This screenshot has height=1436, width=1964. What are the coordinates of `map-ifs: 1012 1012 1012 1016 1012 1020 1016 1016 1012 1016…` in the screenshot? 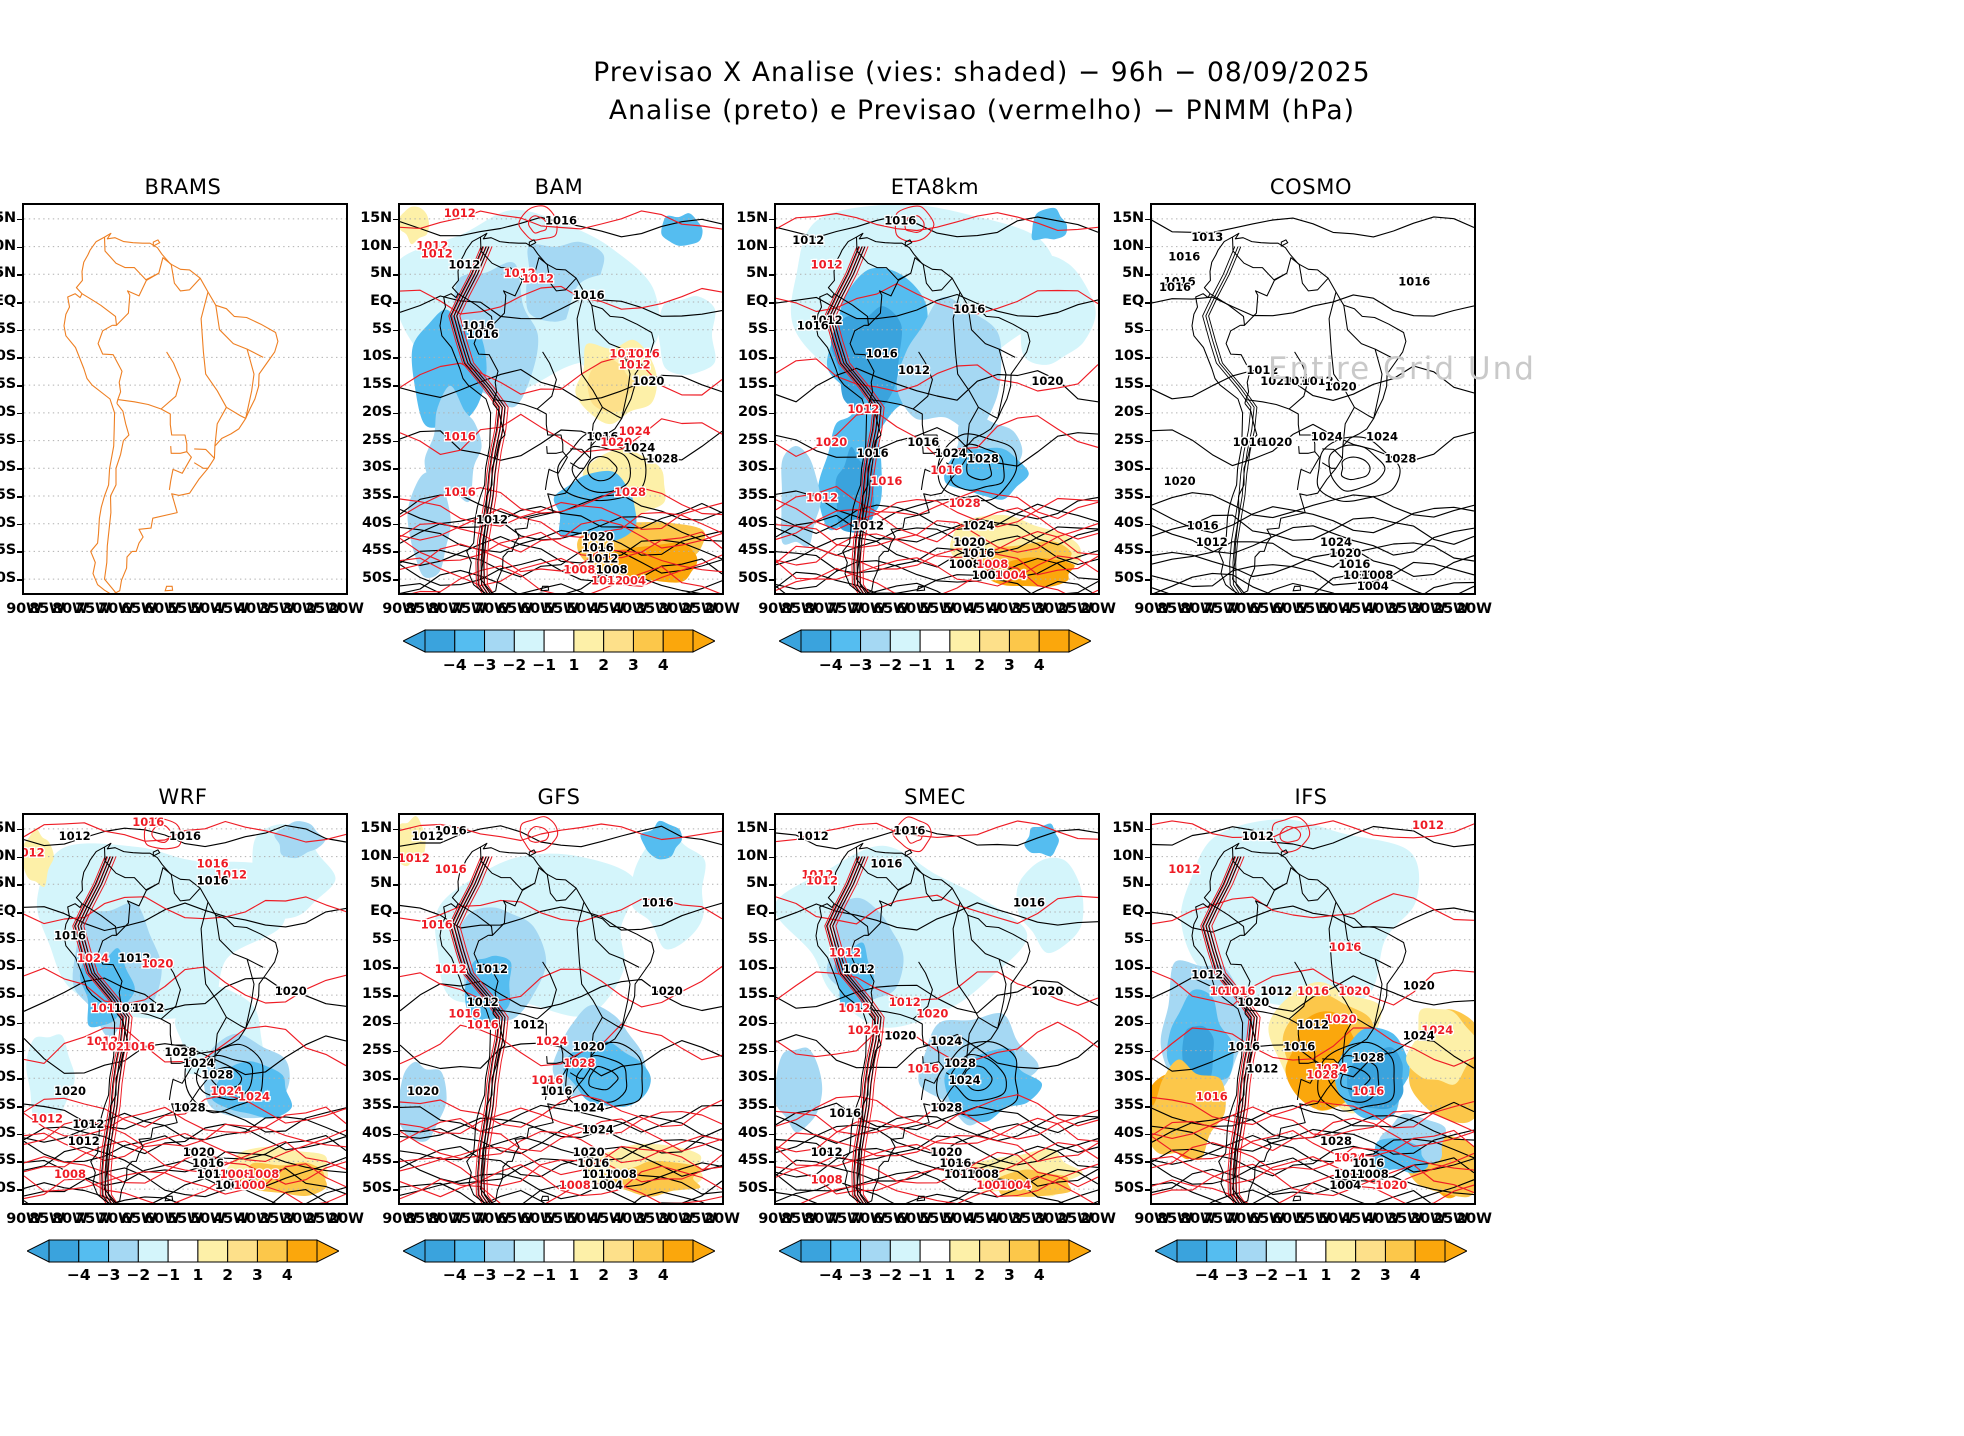 It's located at (1313, 1009).